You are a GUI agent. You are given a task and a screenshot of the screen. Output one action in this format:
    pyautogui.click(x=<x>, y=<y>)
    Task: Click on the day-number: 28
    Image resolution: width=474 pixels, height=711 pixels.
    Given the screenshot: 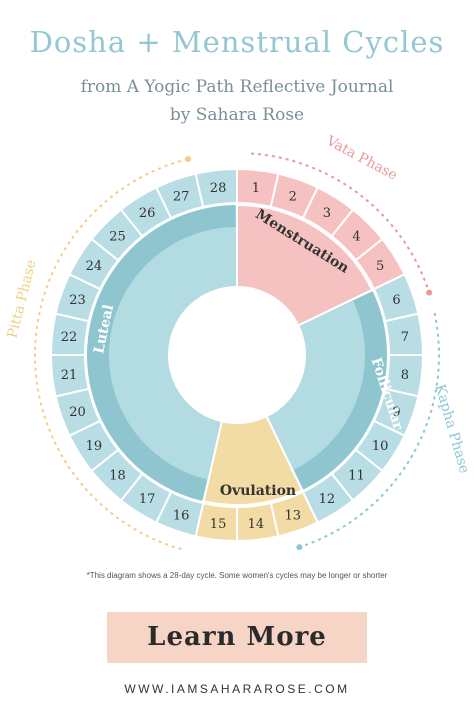 What is the action you would take?
    pyautogui.click(x=218, y=188)
    